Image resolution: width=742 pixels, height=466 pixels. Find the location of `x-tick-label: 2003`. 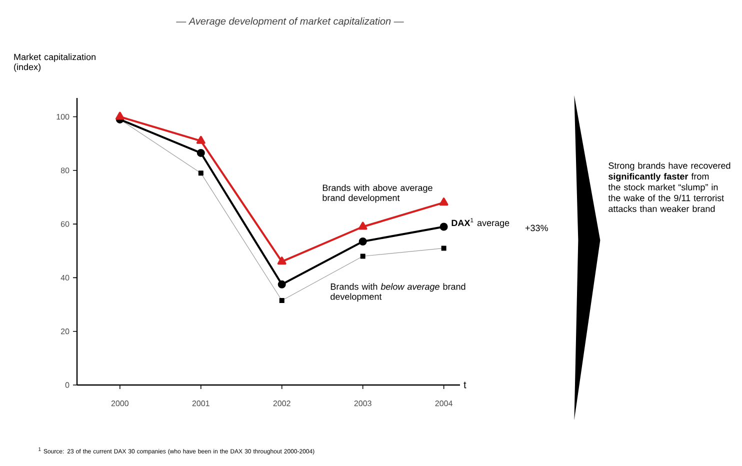

x-tick-label: 2003 is located at coordinates (363, 403).